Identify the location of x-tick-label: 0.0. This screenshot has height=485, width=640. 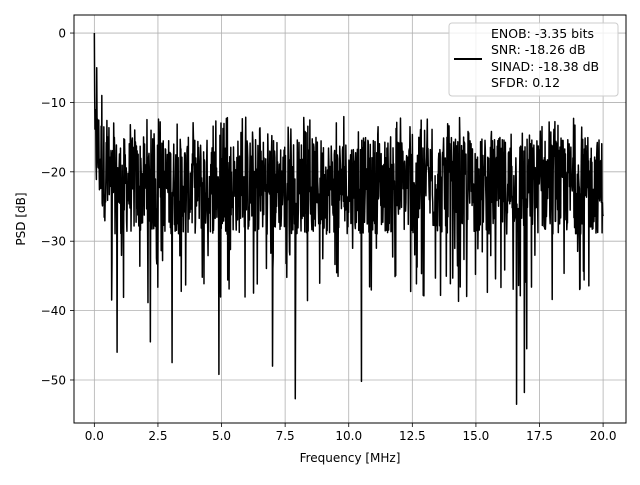
(94, 436).